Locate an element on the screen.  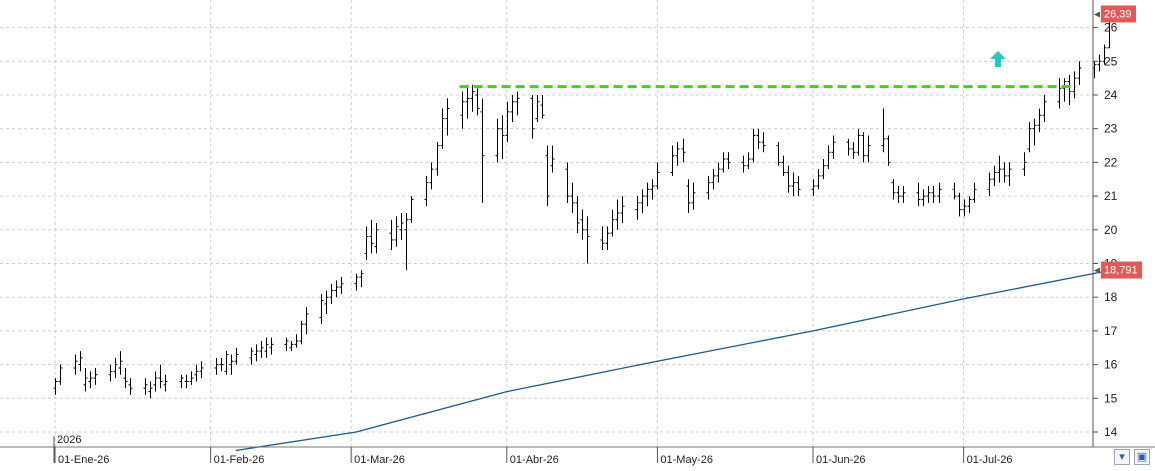
save-button: ▣ is located at coordinates (1142, 457).